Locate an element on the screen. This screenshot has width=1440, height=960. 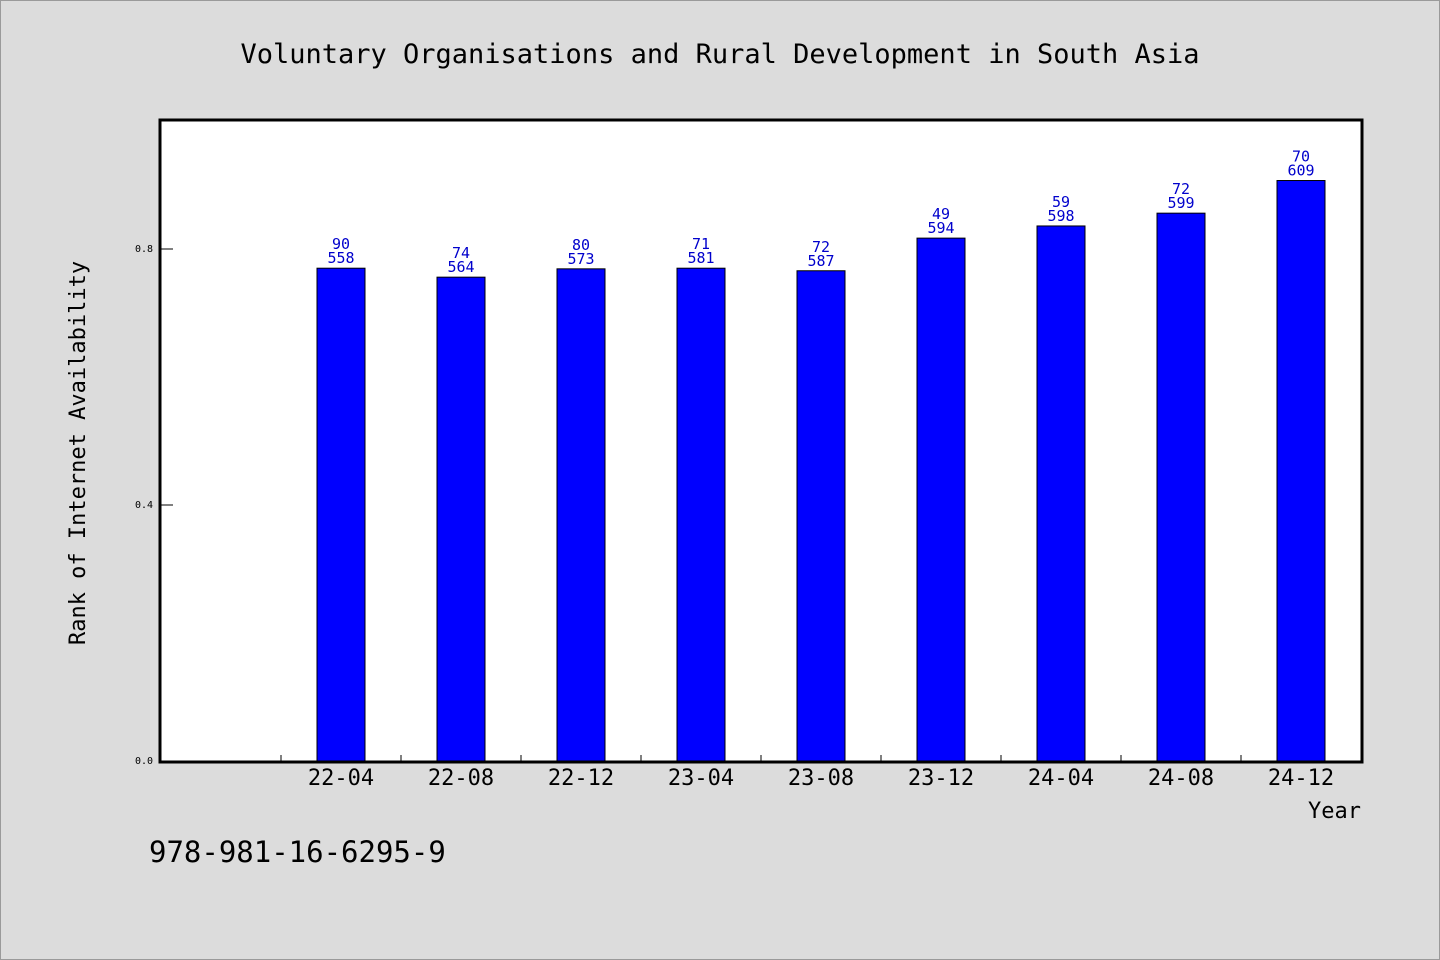
data-label-bottom: 573 is located at coordinates (580, 259).